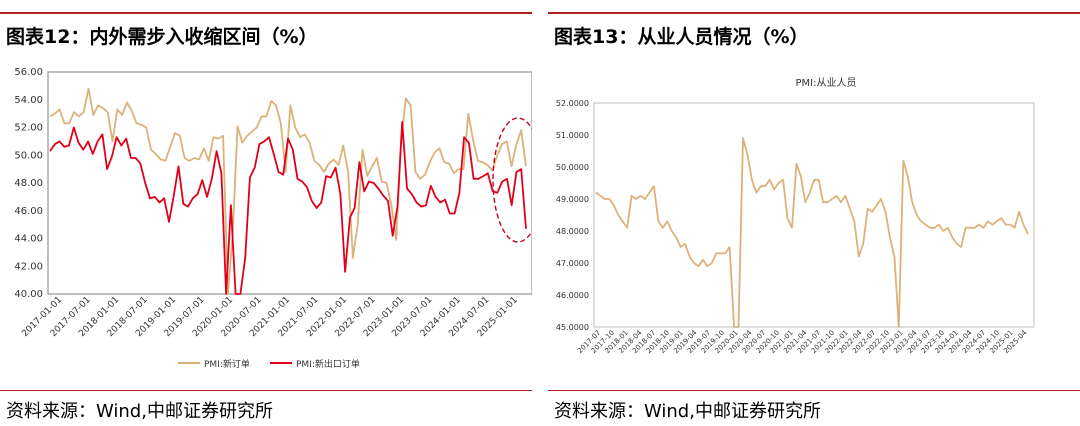  Describe the element at coordinates (826, 83) in the screenshot. I see `right-chart-title: PMI:从业人员` at that location.